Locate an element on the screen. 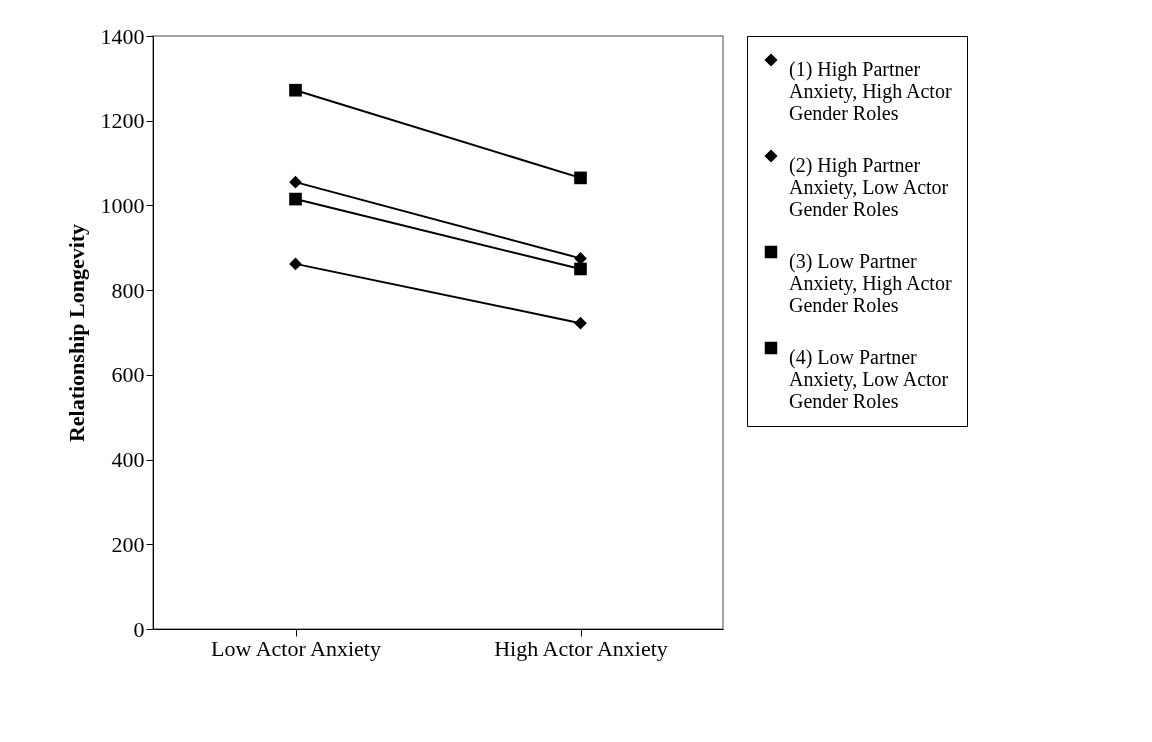  legend-label: (2) High Partner Anxiety, Low Actor Gender Roles is located at coordinates (869, 187).